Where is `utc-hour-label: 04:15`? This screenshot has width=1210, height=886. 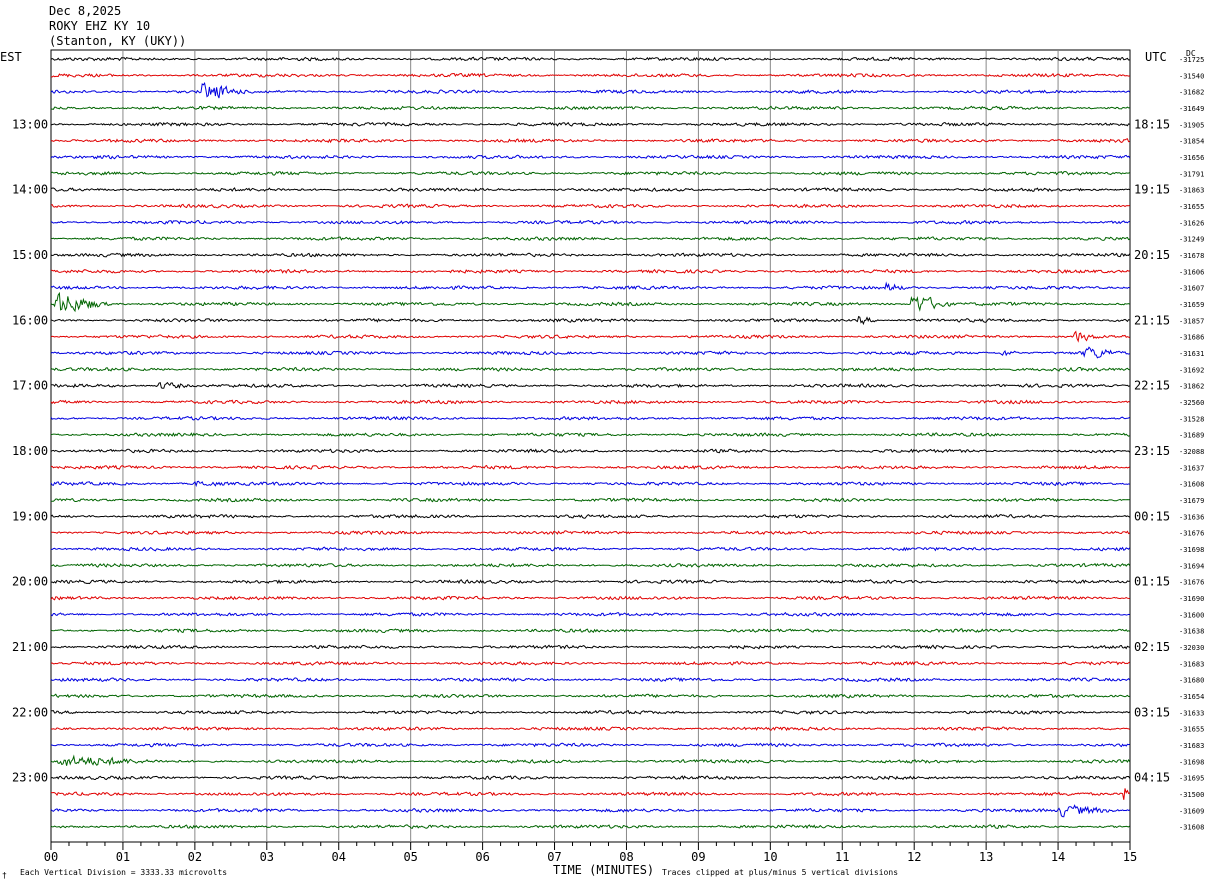 utc-hour-label: 04:15 is located at coordinates (1152, 778).